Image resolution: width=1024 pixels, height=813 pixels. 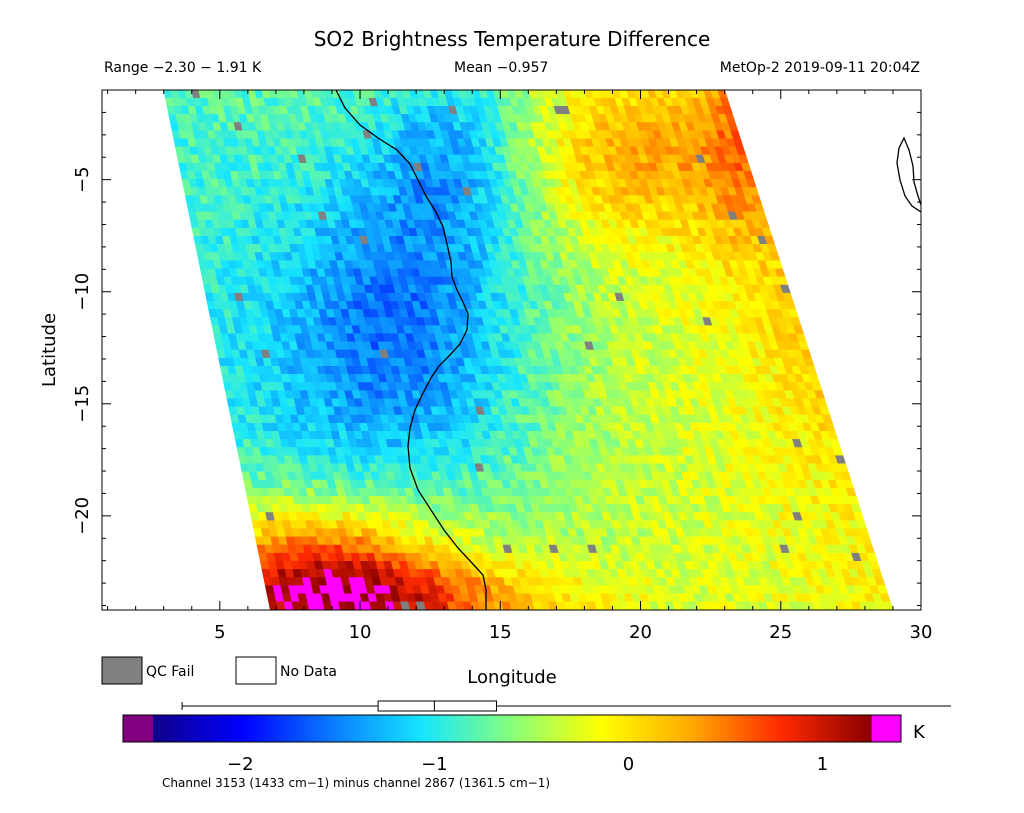 What do you see at coordinates (820, 68) in the screenshot?
I see `source-label: MetOp-2 2019-09-11 20:04Z` at bounding box center [820, 68].